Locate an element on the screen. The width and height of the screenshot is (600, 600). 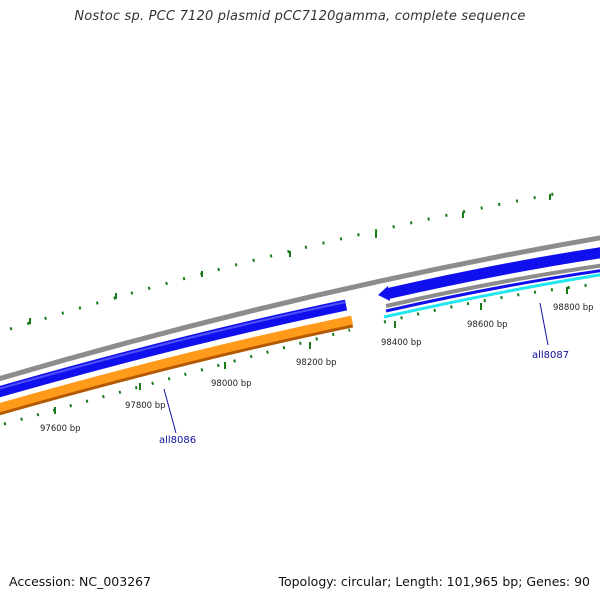
ruler-label: 98600 bp is located at coordinates (487, 325).